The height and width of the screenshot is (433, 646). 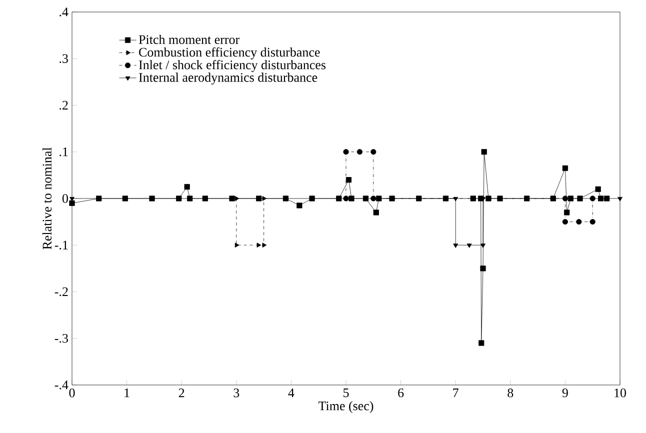 What do you see at coordinates (65, 198) in the screenshot?
I see `y-tick-label: 0` at bounding box center [65, 198].